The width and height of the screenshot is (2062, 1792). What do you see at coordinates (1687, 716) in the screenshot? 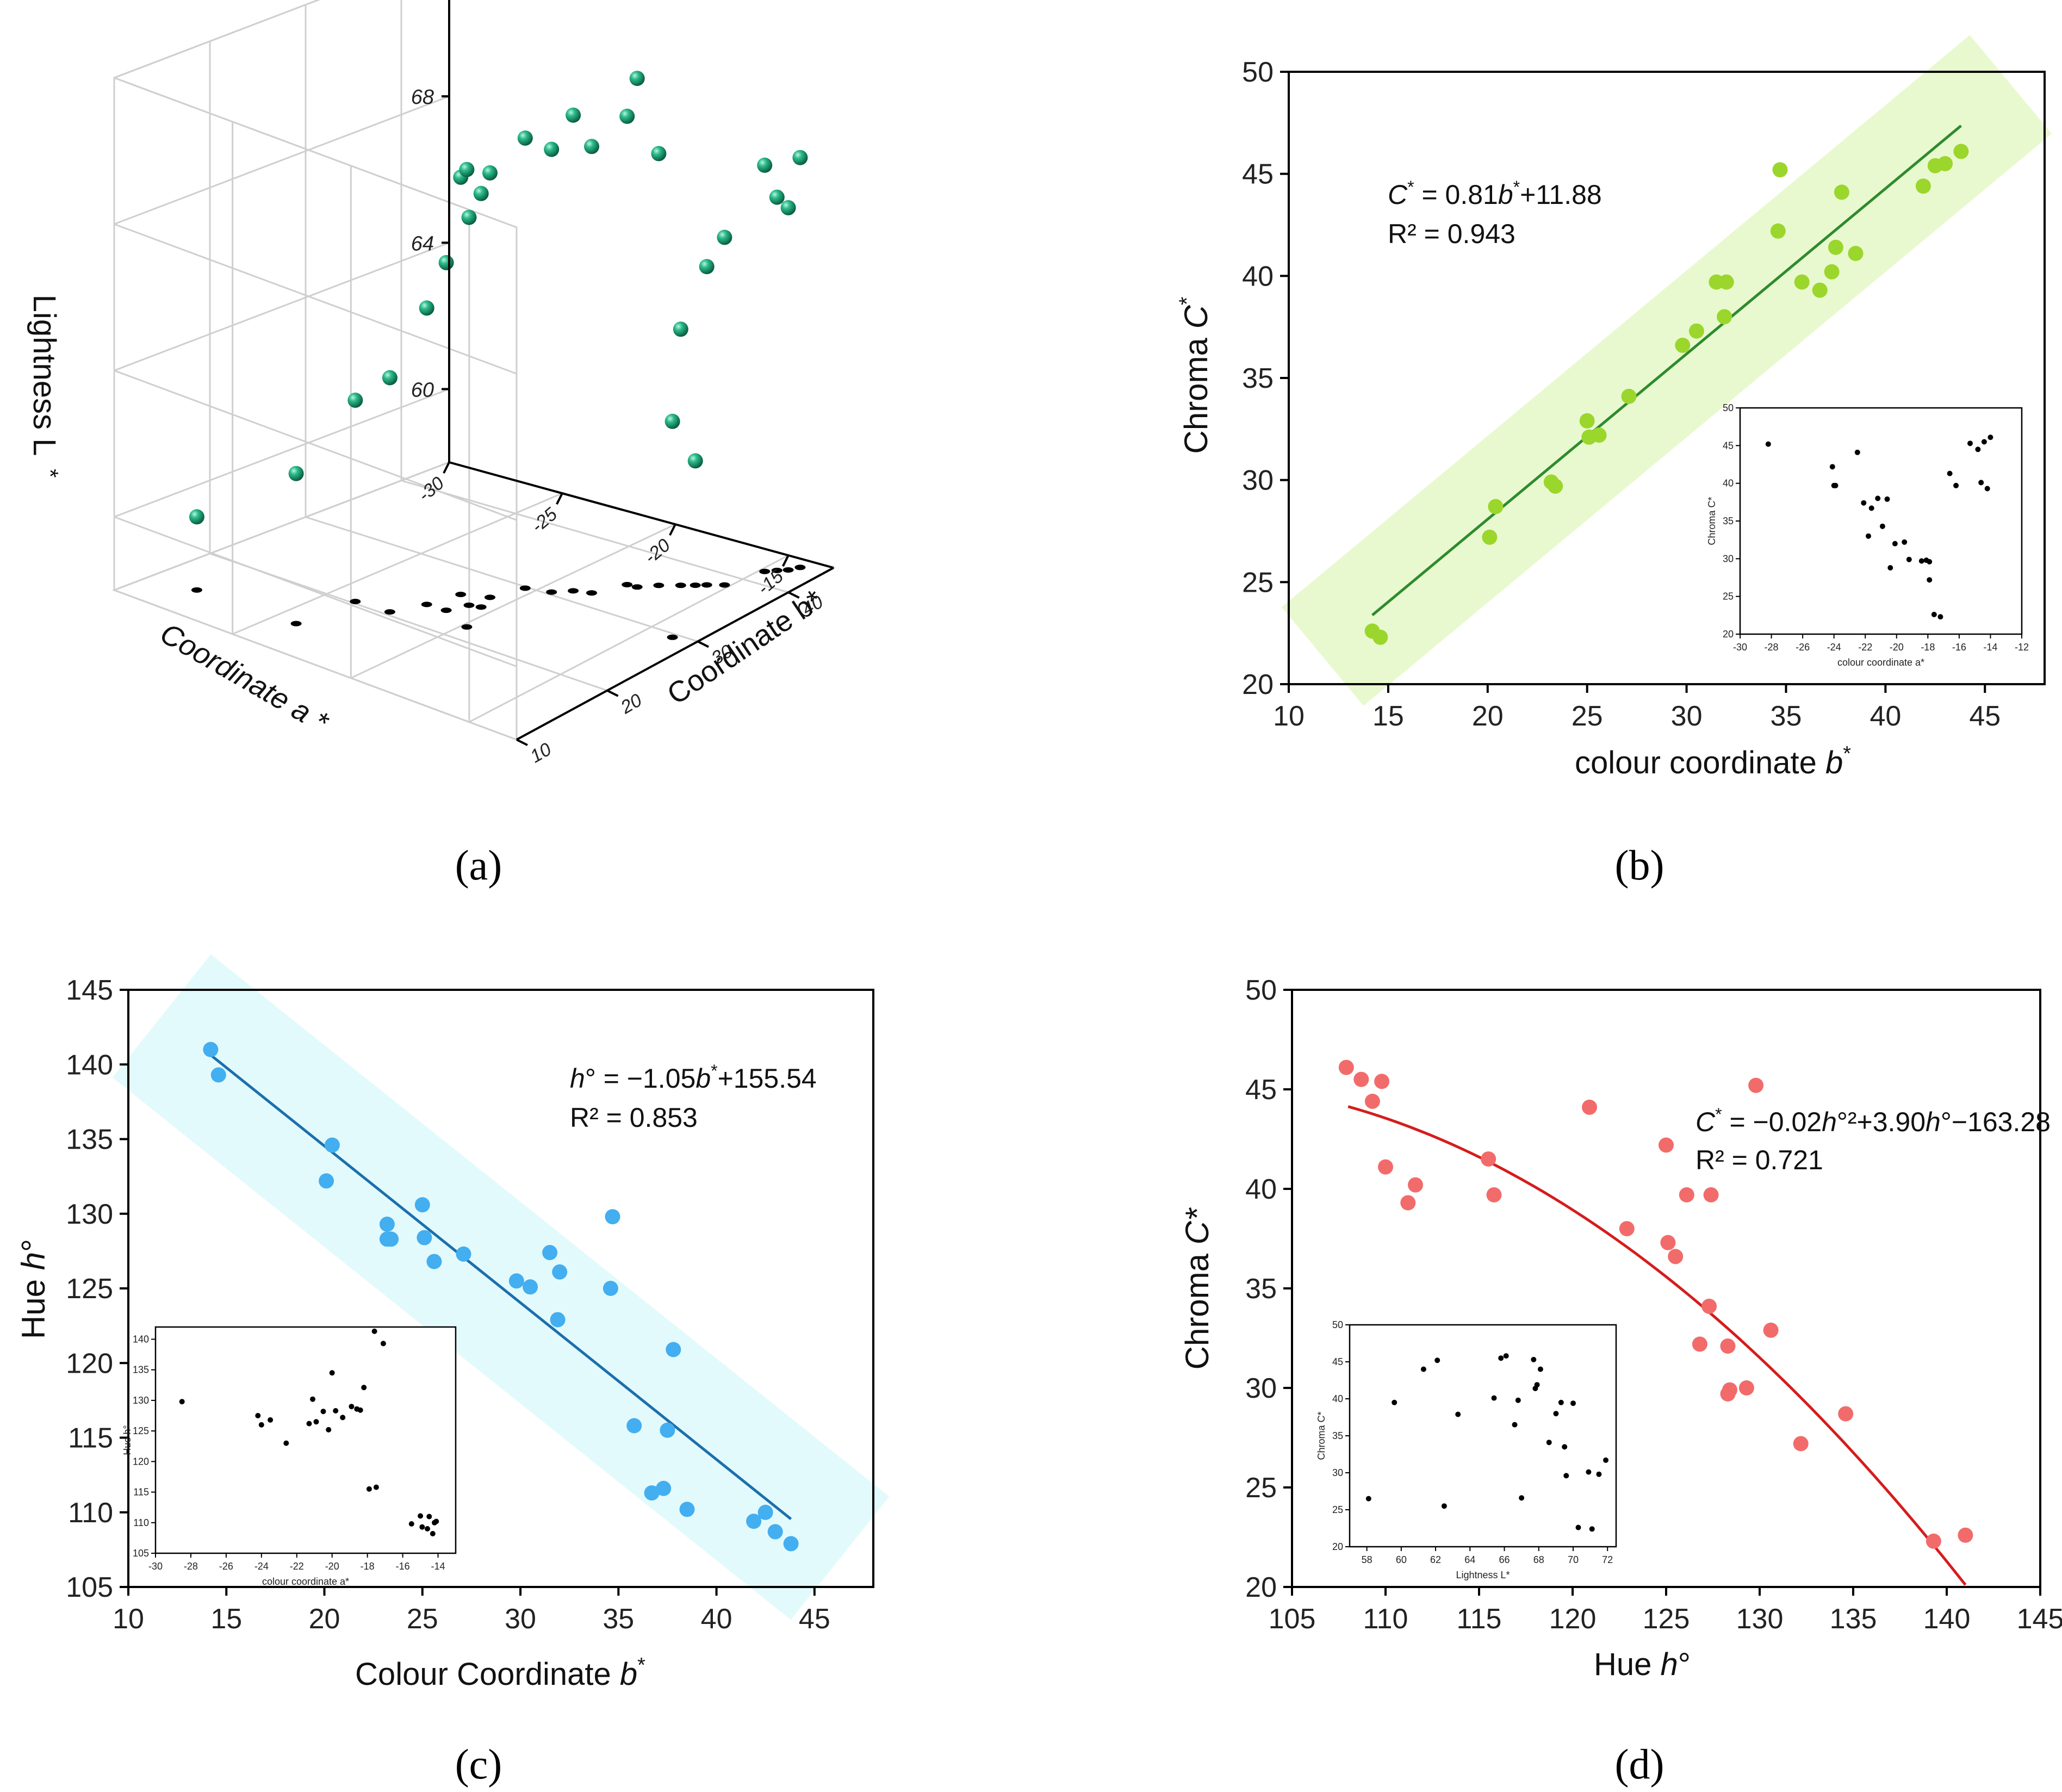
I see `x-tick-label: 30` at bounding box center [1687, 716].